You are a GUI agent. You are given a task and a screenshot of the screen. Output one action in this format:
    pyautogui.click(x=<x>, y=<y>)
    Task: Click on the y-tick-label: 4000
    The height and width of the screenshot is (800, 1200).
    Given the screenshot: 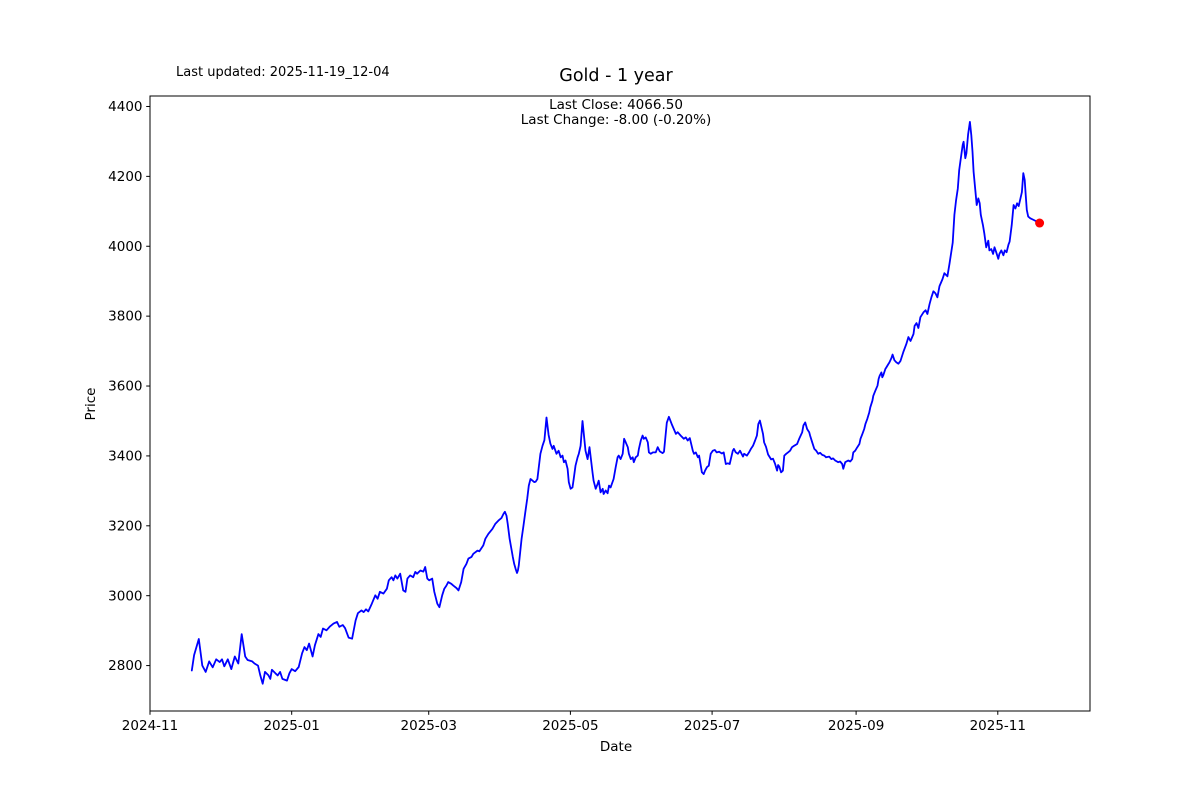 What is the action you would take?
    pyautogui.click(x=125, y=247)
    